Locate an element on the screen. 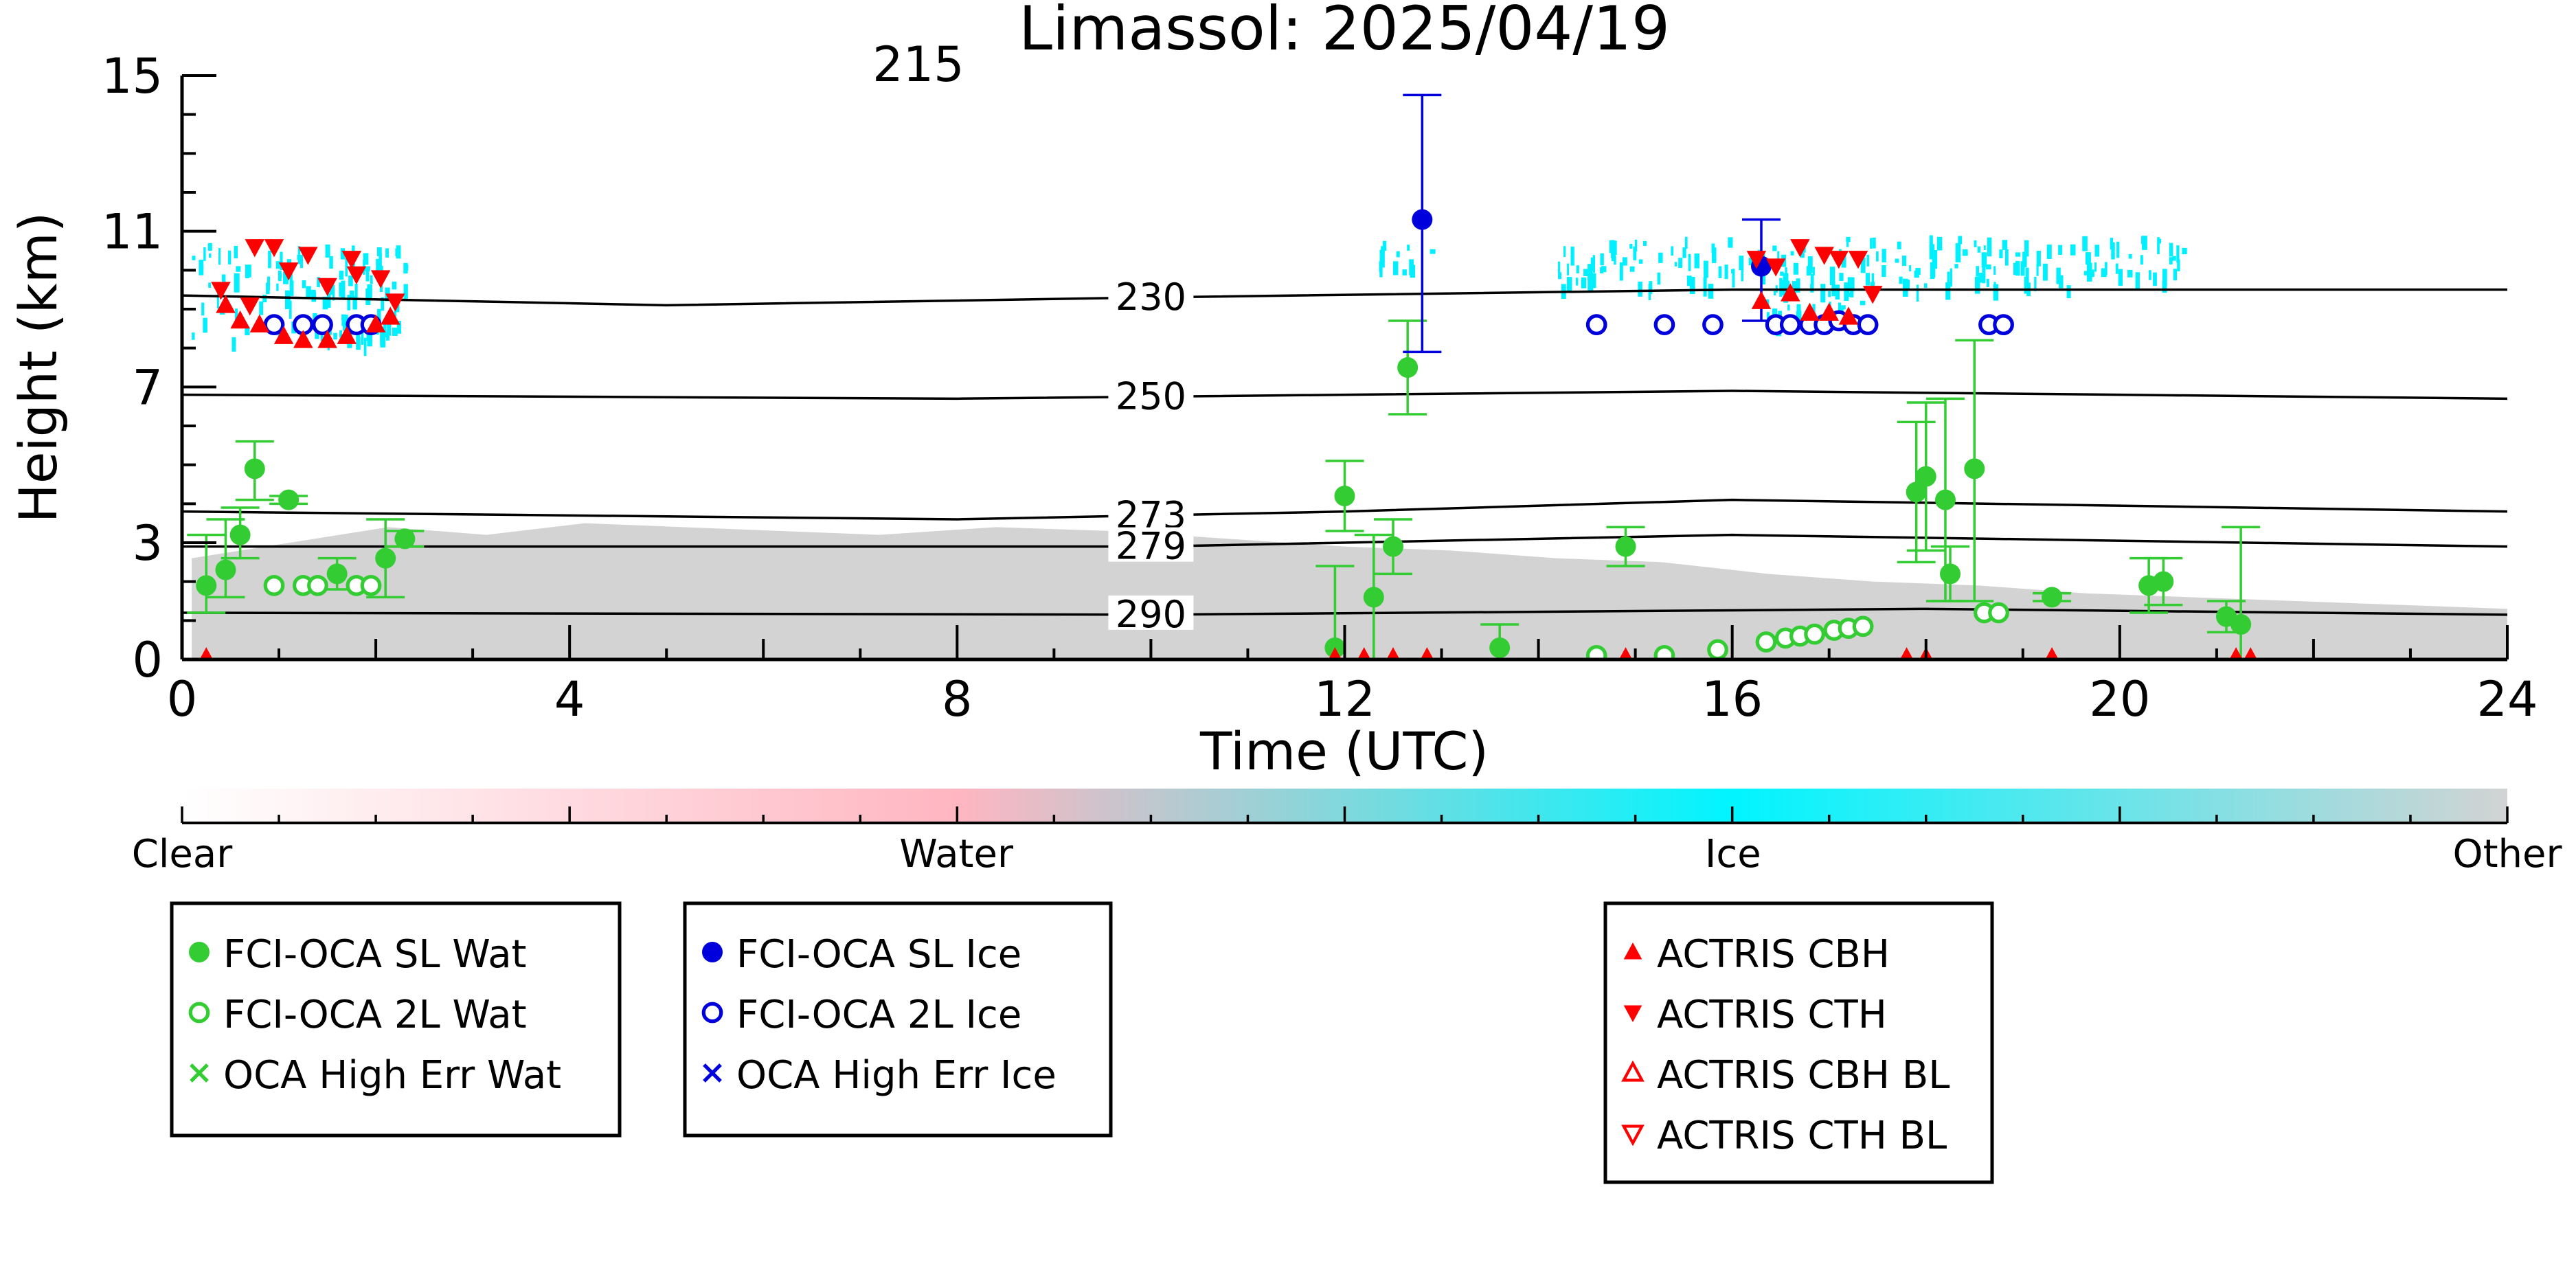  y-tick-label: 3 is located at coordinates (147, 543).